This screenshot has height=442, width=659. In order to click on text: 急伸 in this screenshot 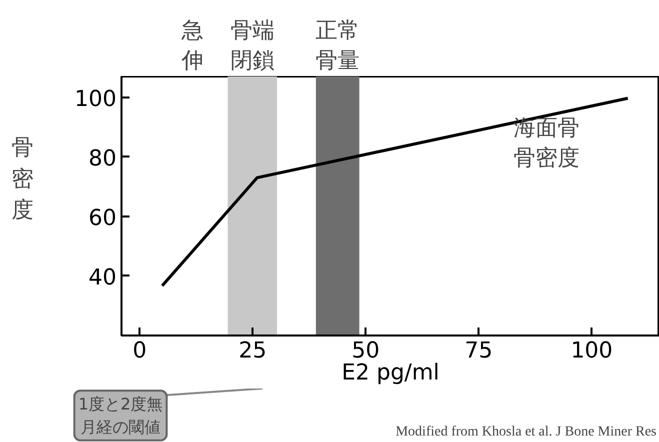, I will do `click(192, 46)`.